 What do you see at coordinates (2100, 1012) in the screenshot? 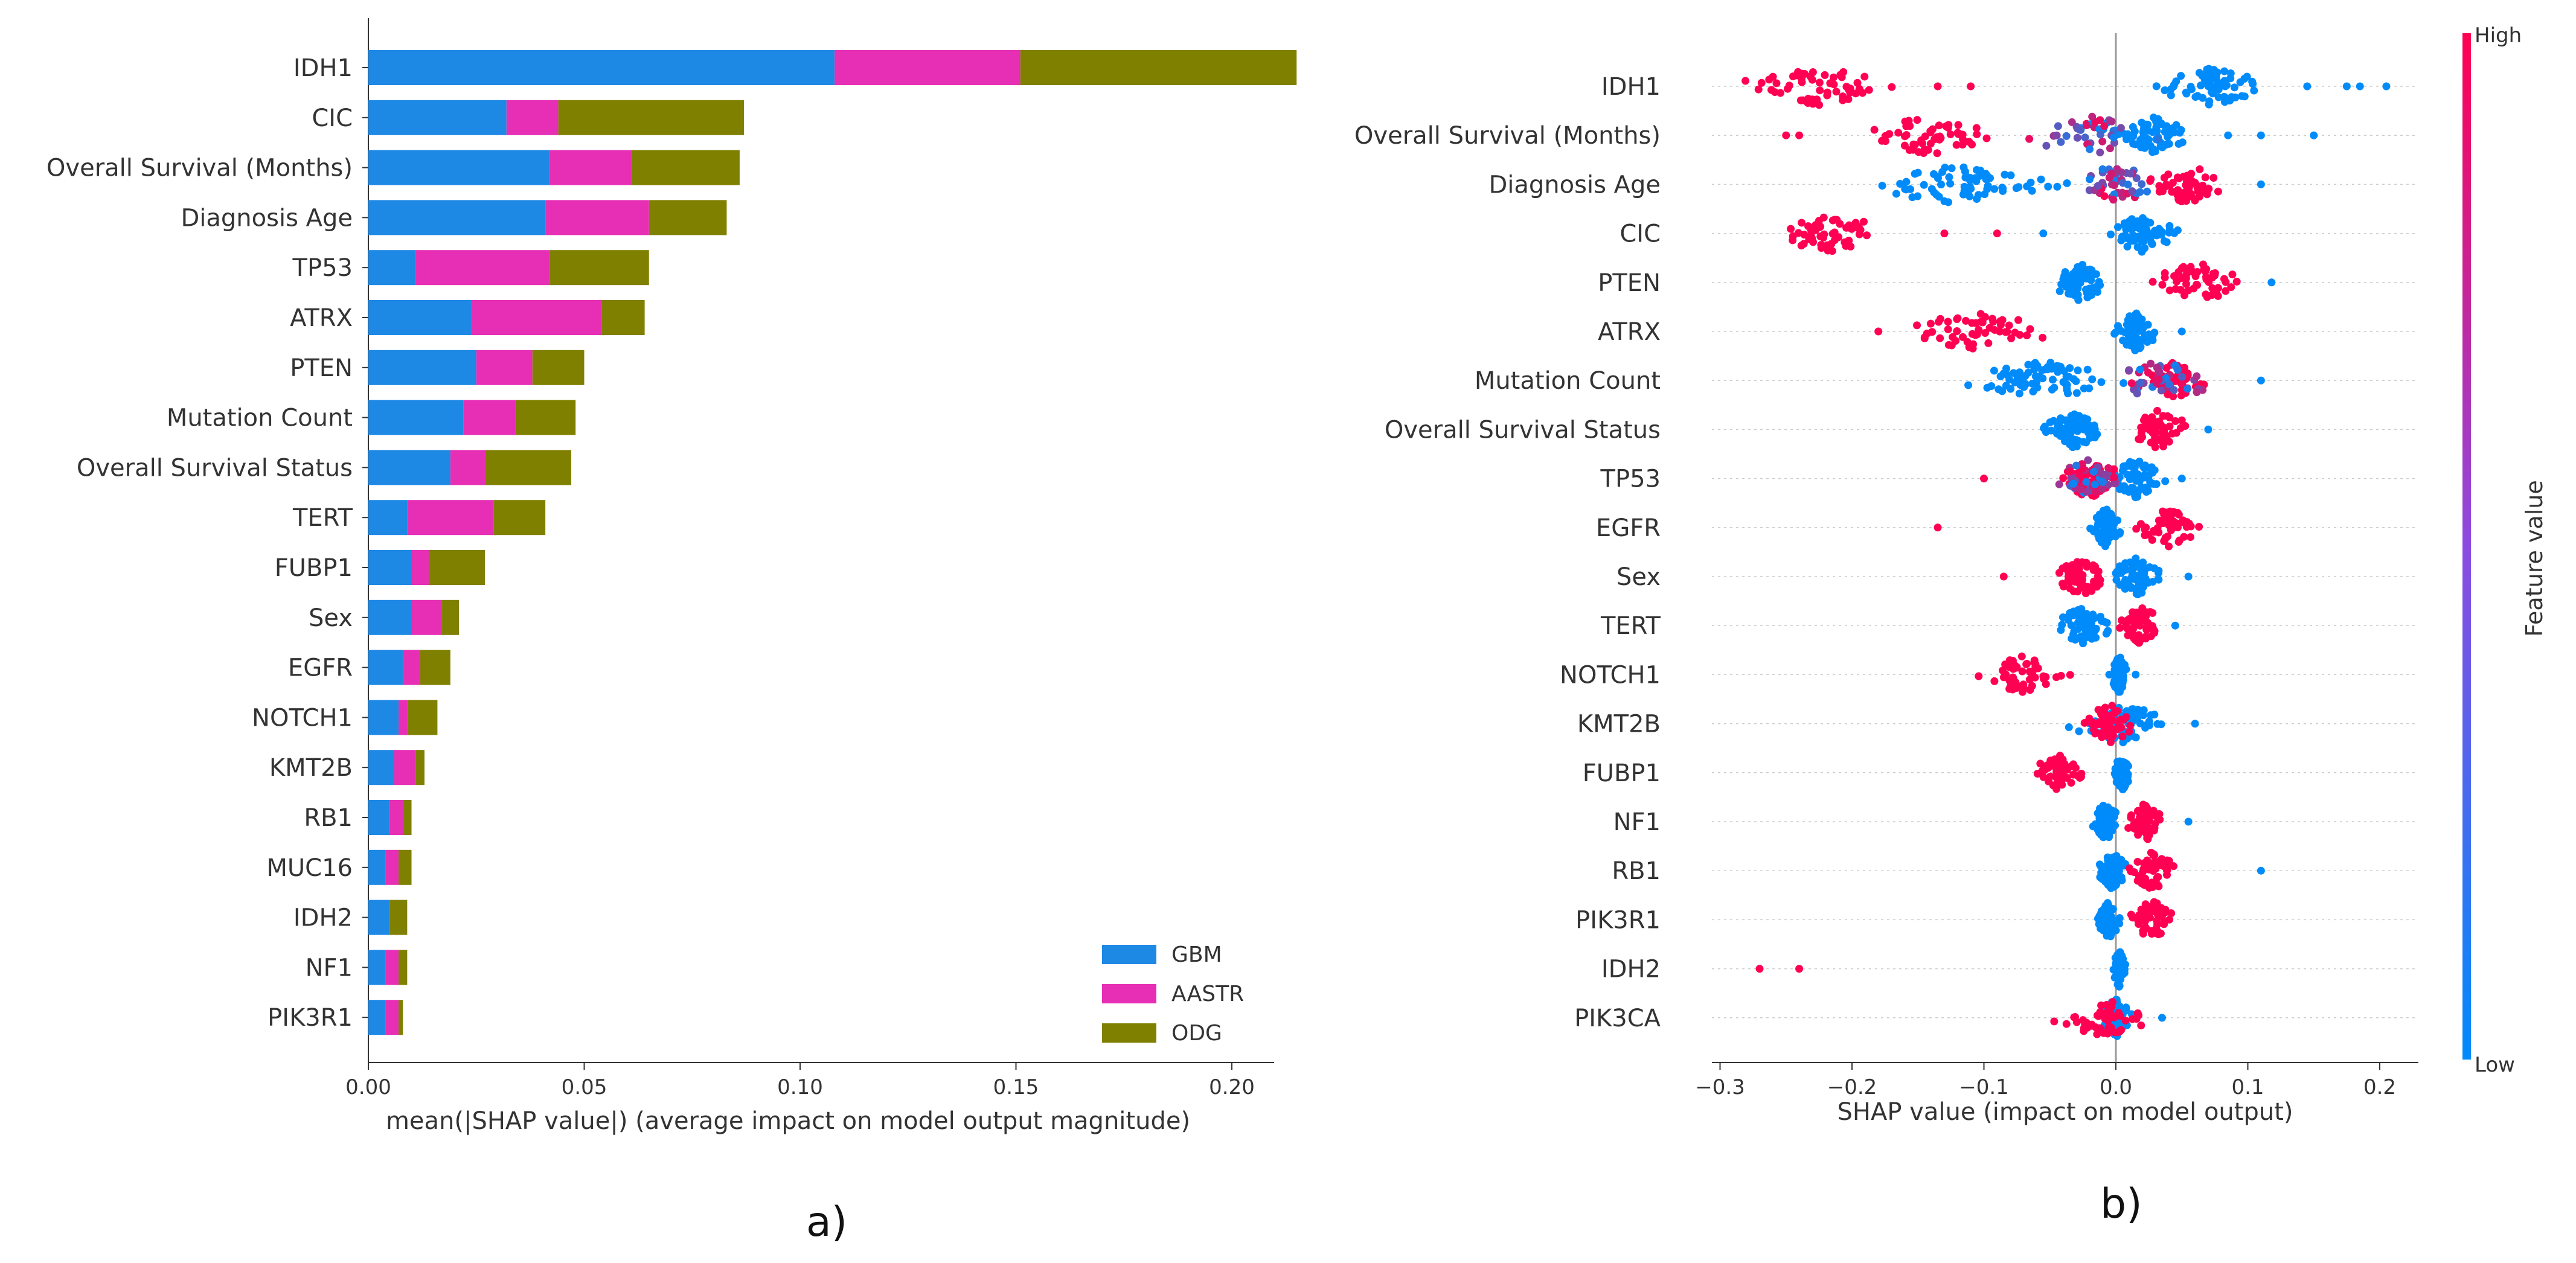
I see `swarm-point-pik3ca` at bounding box center [2100, 1012].